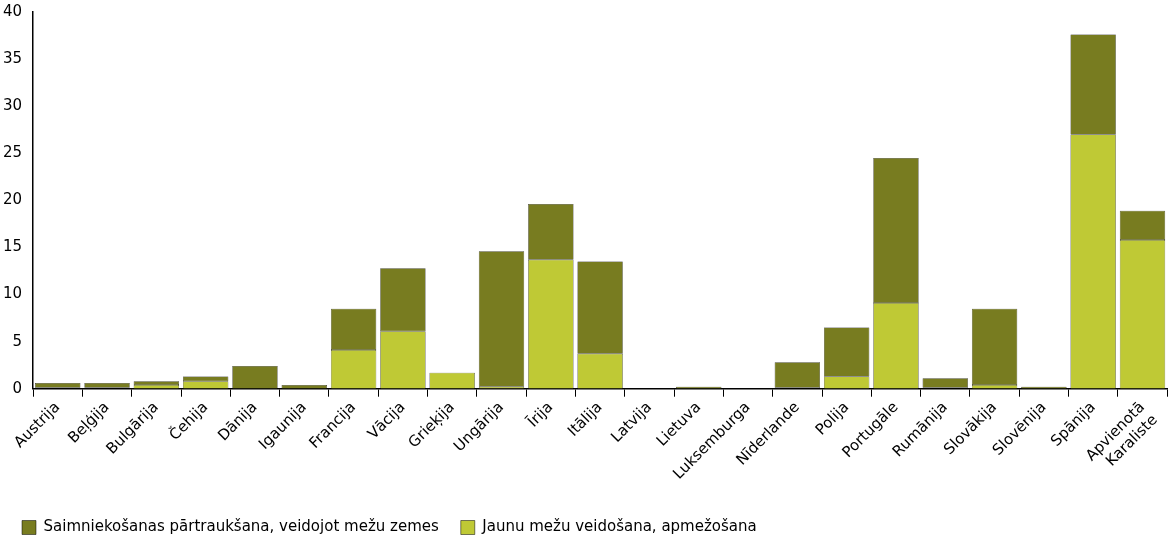  I want to click on legend-label: Jaunu mežu veidošana, apmežošana, so click(619, 526).